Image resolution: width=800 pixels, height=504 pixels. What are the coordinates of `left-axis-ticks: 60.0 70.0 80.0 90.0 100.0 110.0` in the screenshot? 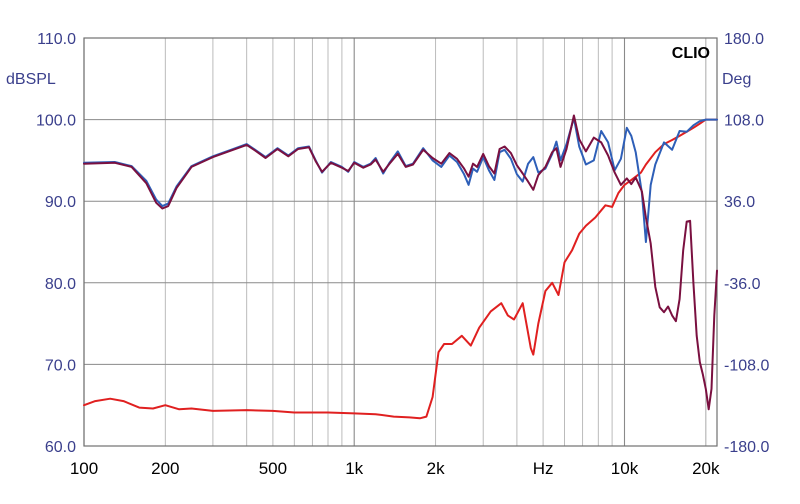 It's located at (56, 243).